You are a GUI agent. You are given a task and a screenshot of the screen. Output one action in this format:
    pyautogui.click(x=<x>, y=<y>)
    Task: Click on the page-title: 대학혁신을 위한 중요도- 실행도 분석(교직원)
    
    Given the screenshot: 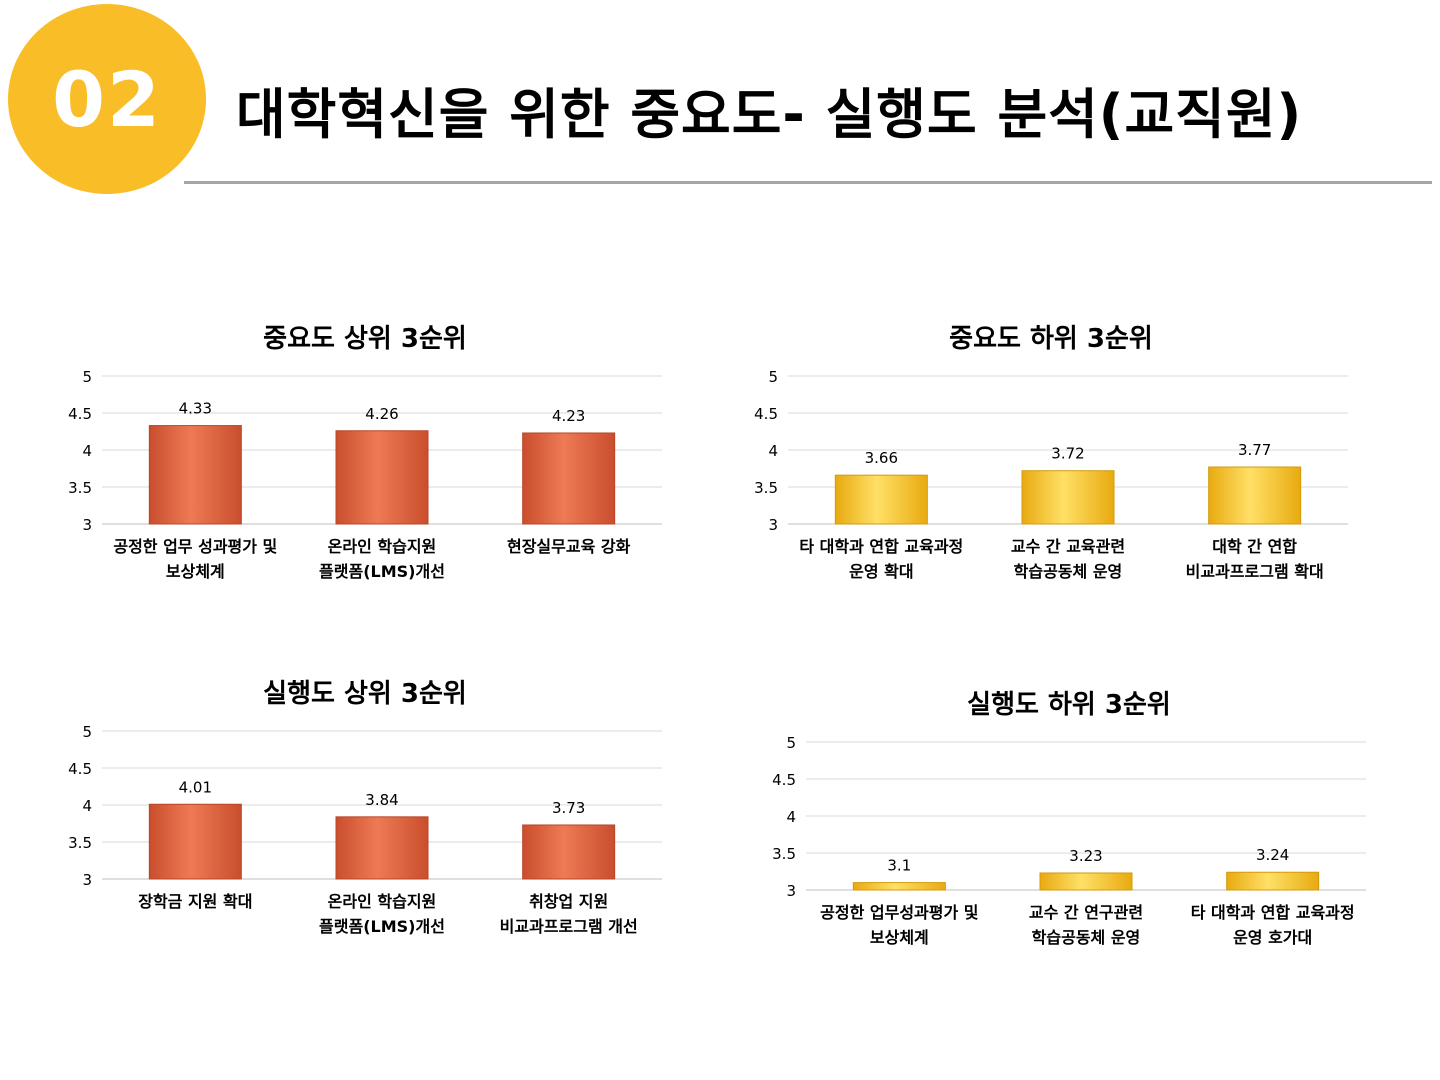 What is the action you would take?
    pyautogui.click(x=769, y=114)
    